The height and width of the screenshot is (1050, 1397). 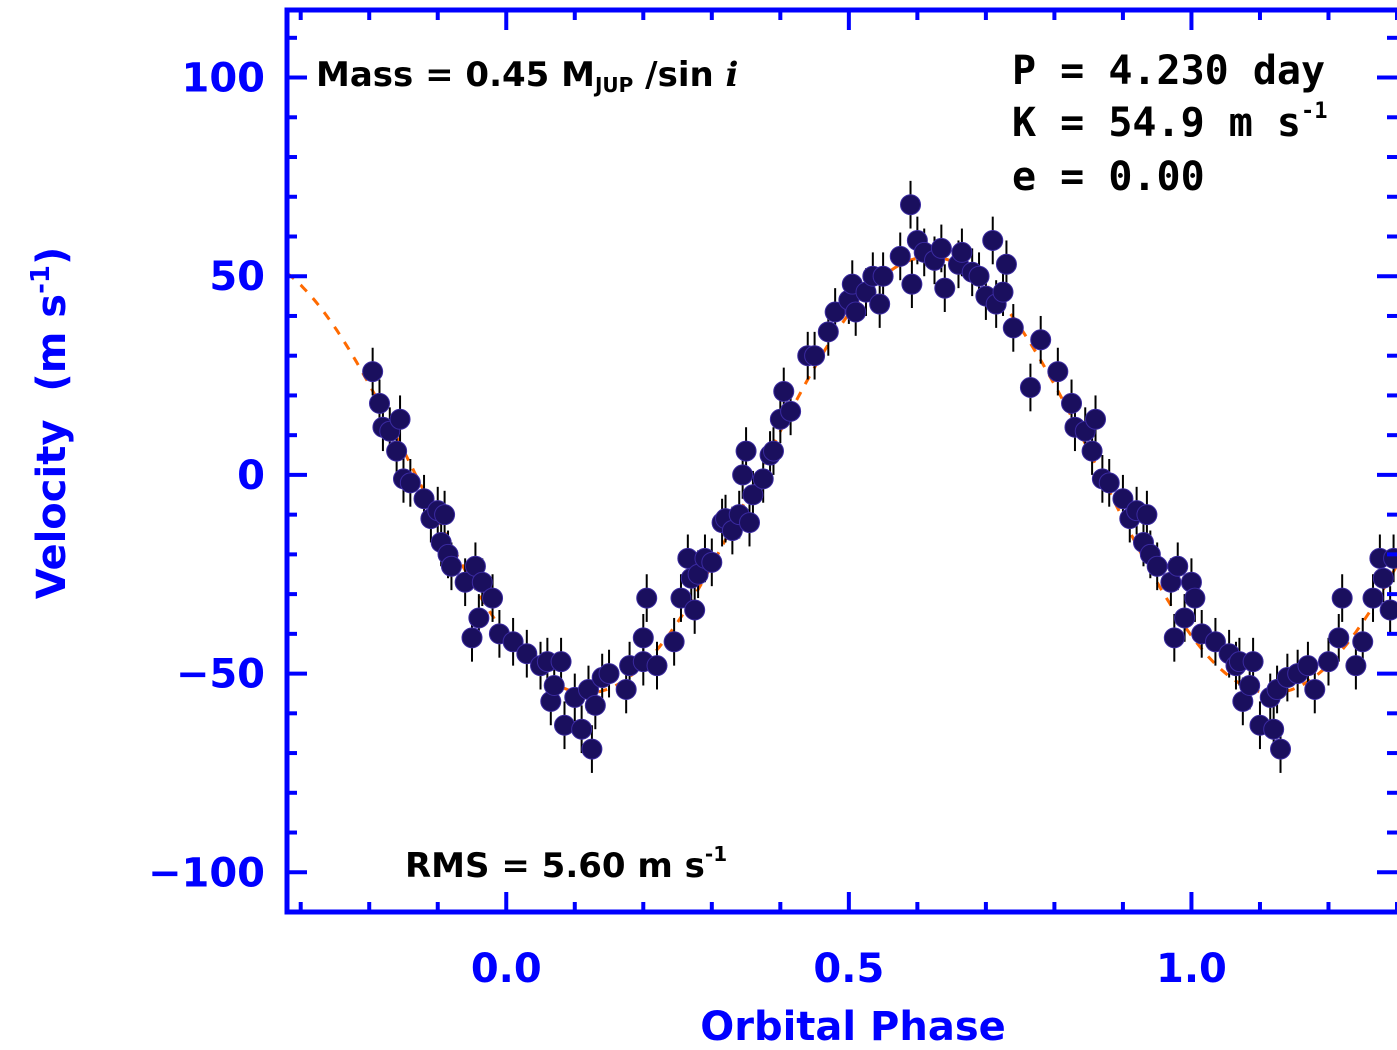 What do you see at coordinates (679, 75) in the screenshot?
I see `mass-suffix: /sin` at bounding box center [679, 75].